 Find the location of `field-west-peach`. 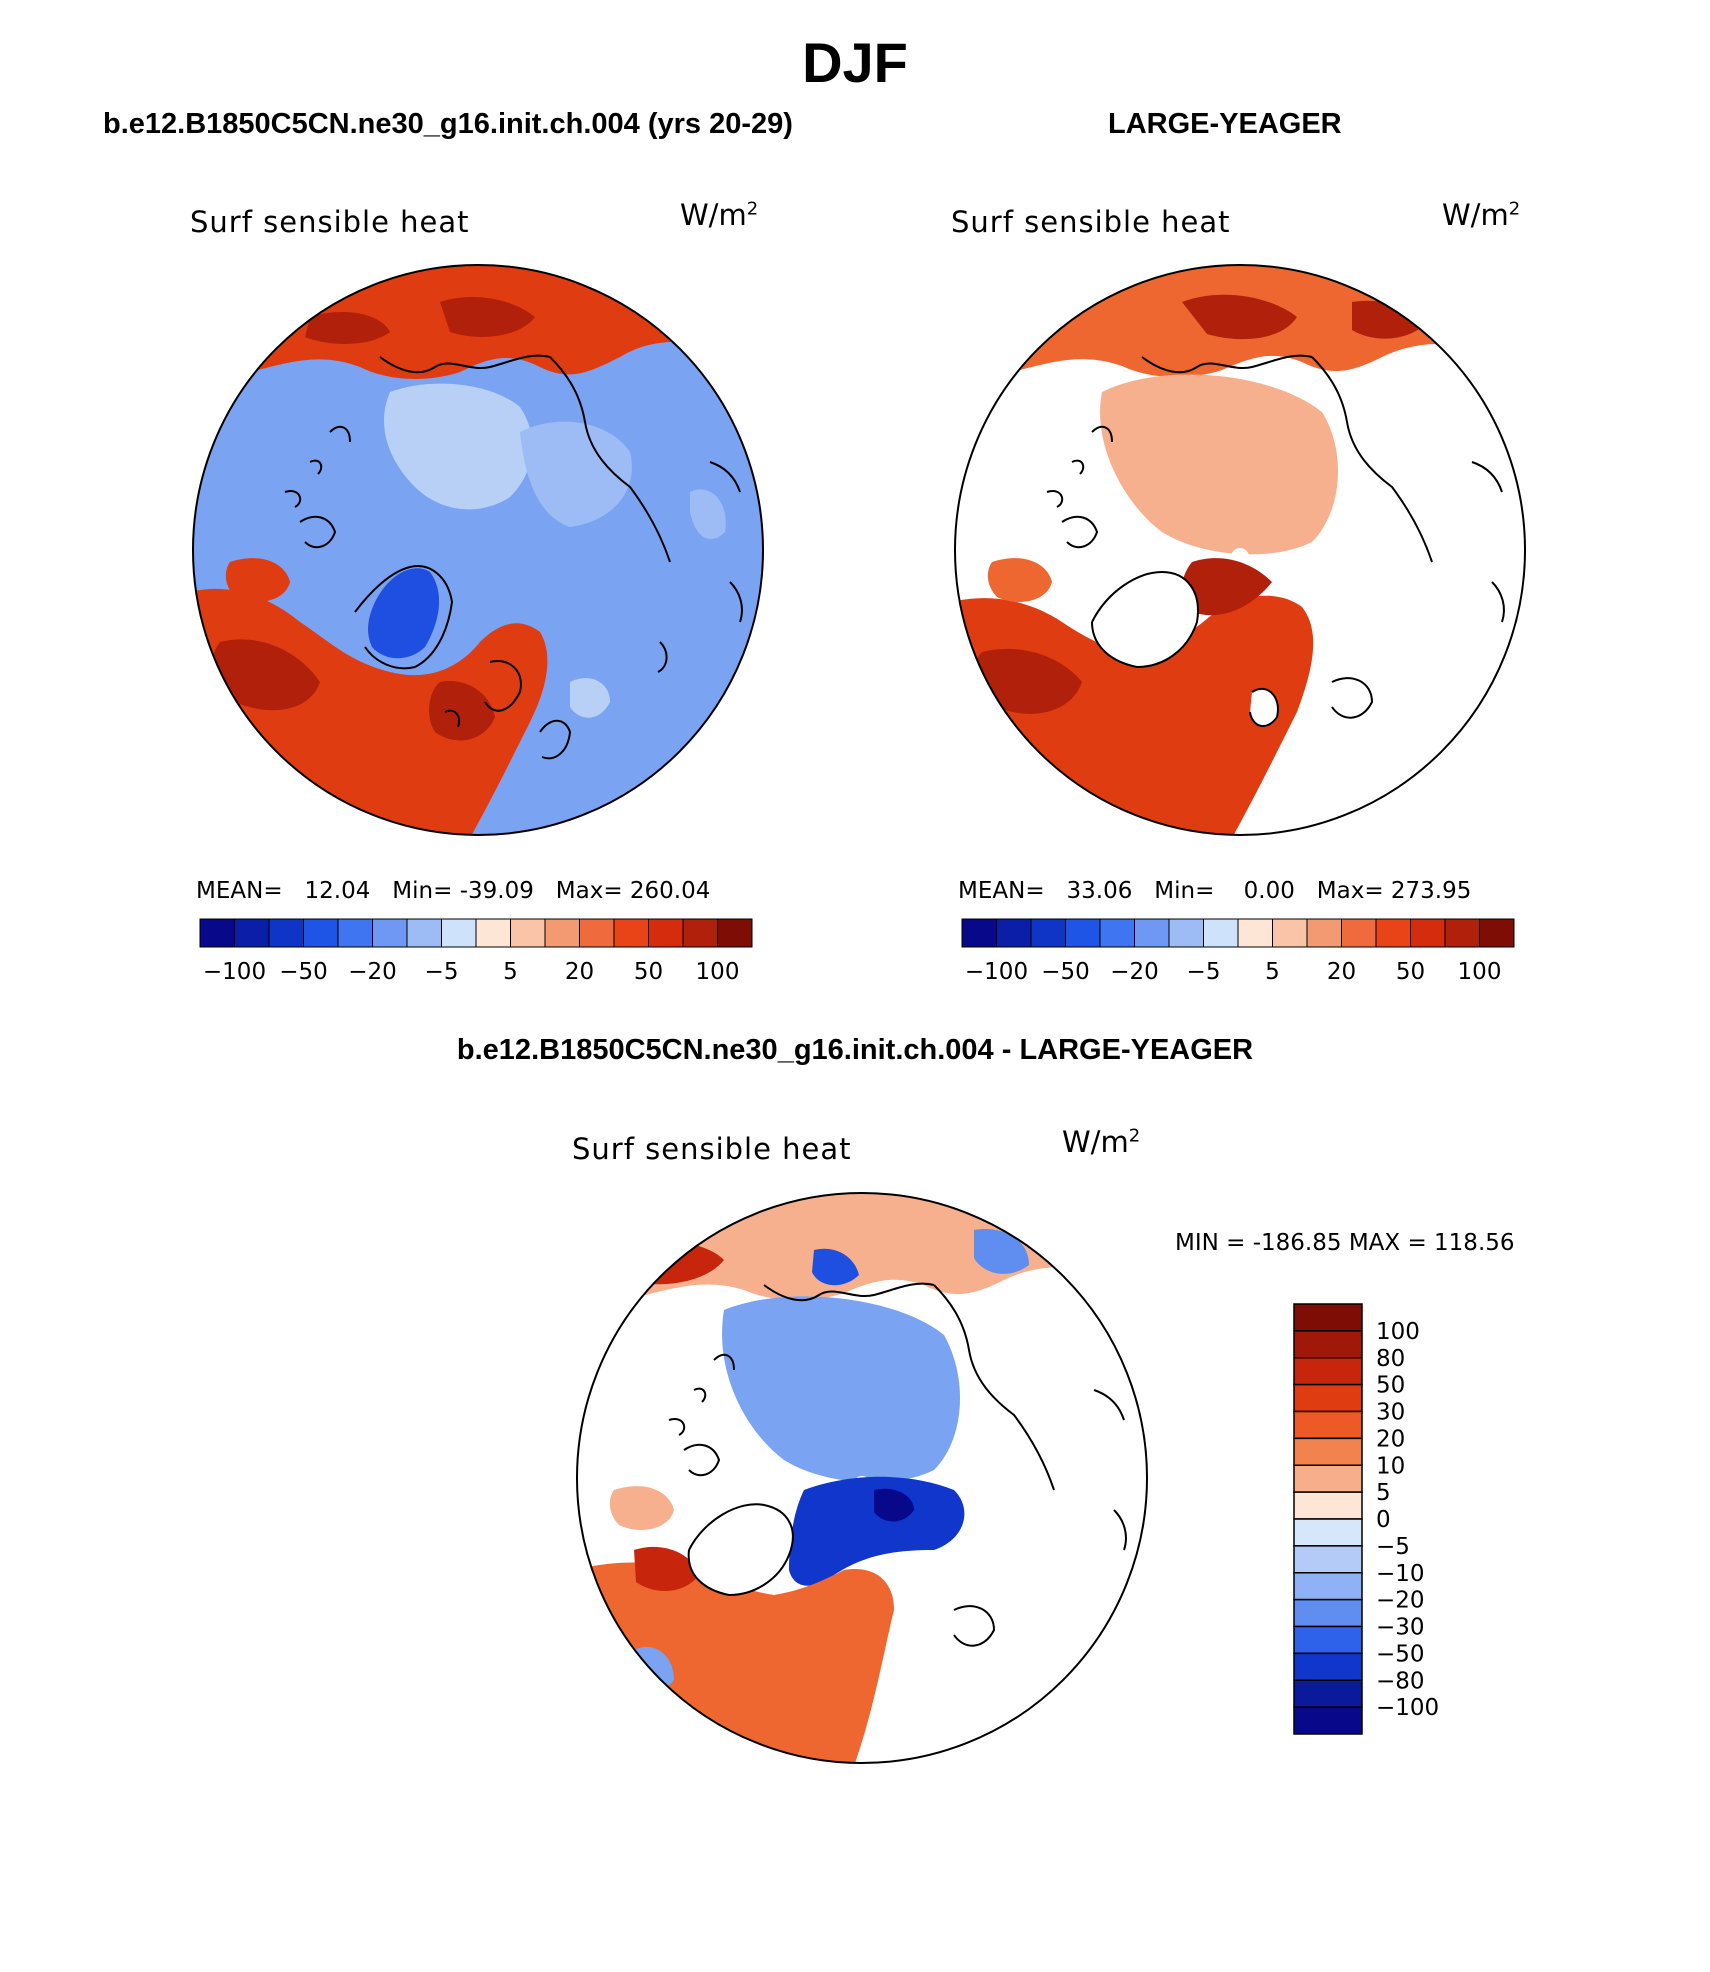

field-west-peach is located at coordinates (641, 1508).